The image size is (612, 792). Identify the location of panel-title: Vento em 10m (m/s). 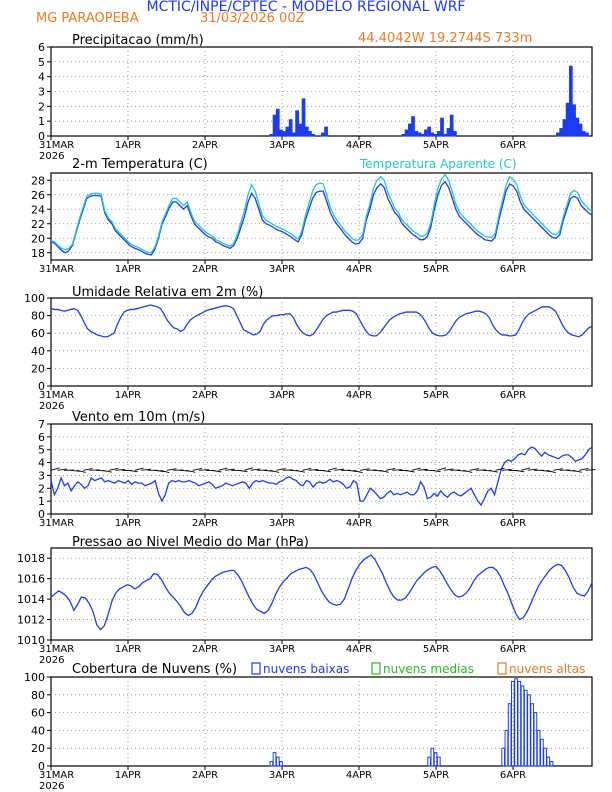
(138, 417).